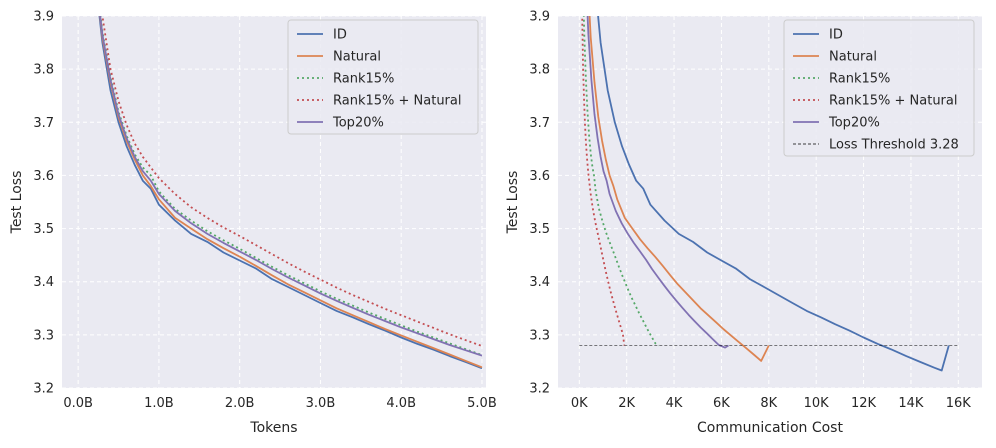 The height and width of the screenshot is (448, 996). What do you see at coordinates (770, 428) in the screenshot?
I see `x-axis-label-right: Communication Cost` at bounding box center [770, 428].